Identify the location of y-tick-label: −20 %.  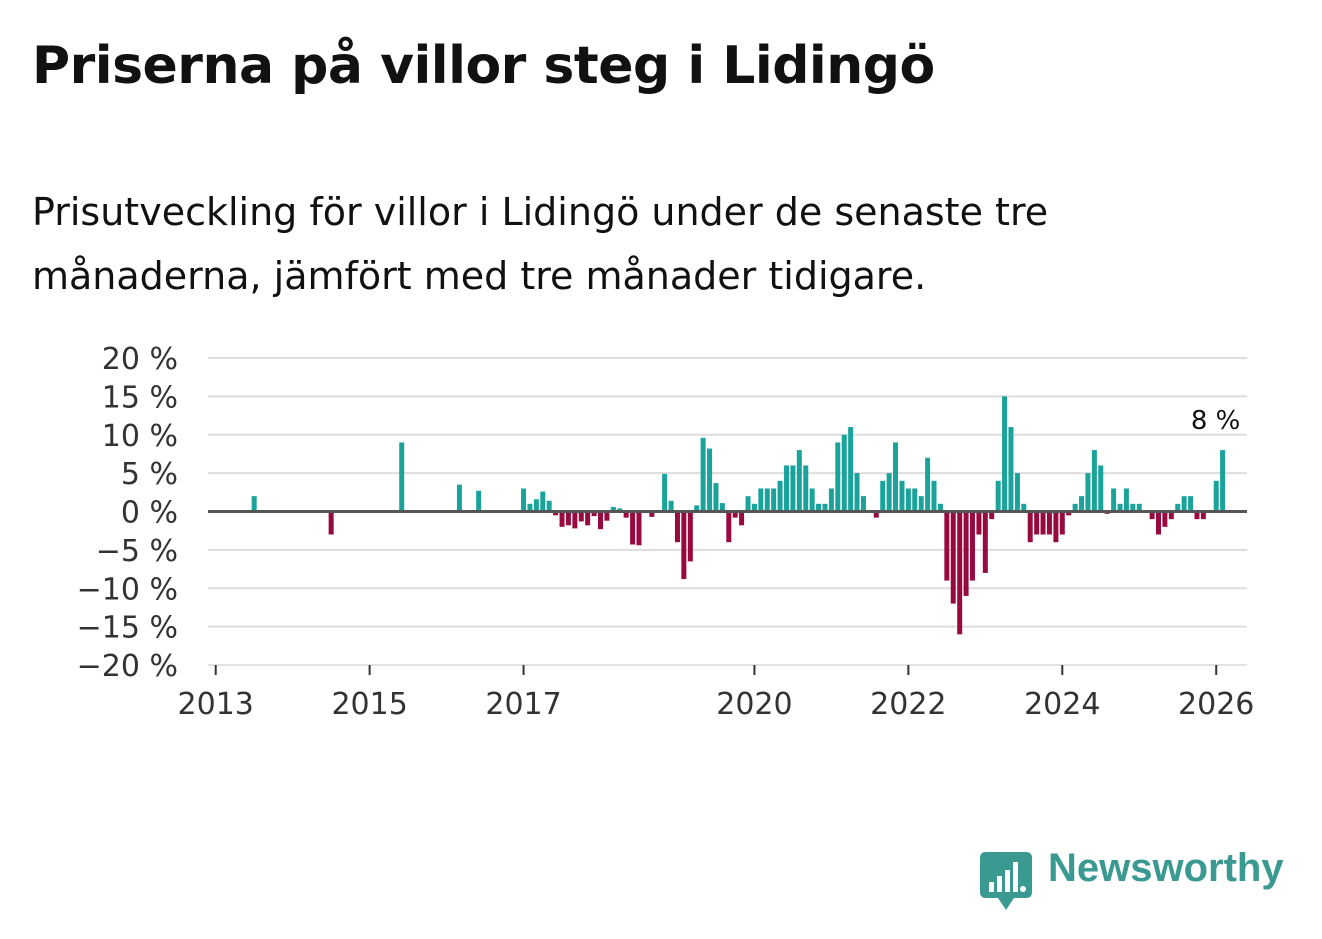
(127, 666).